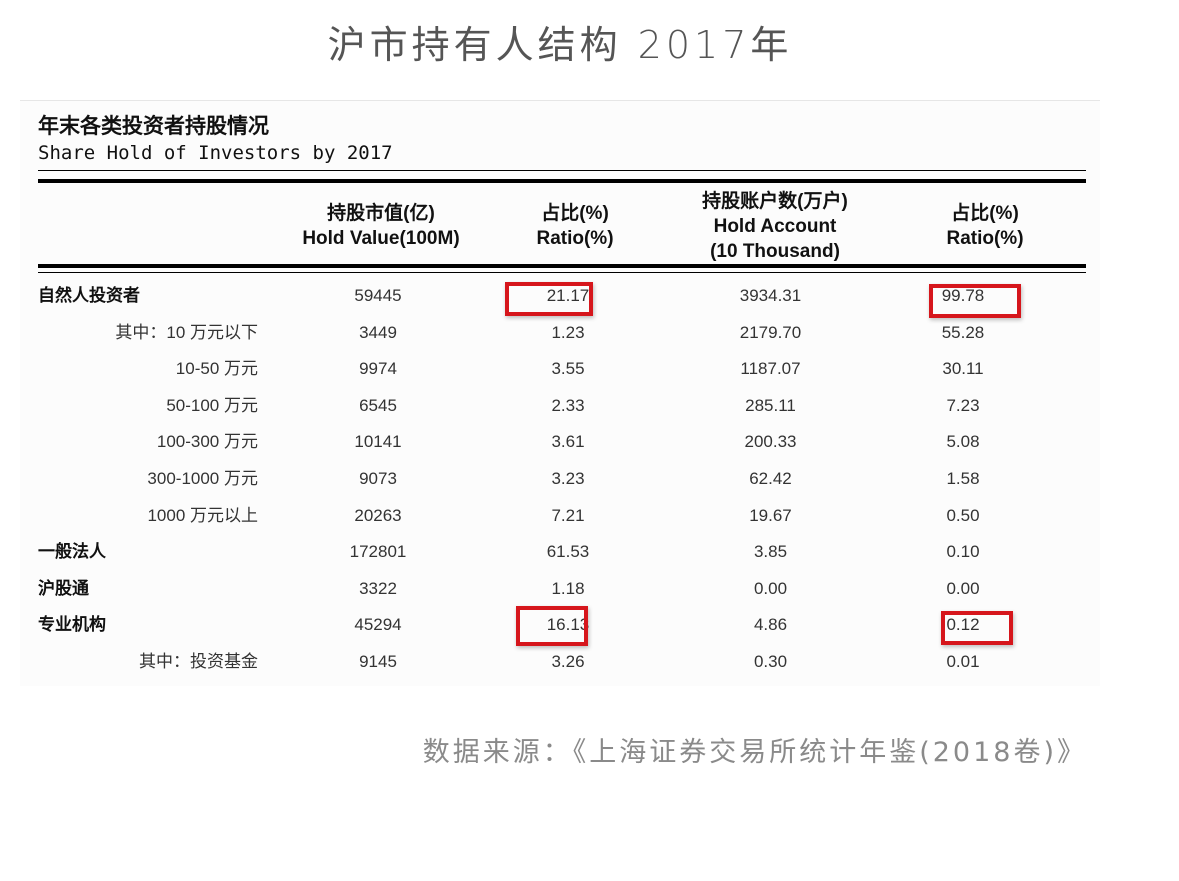  I want to click on table-row: 50-100 万元 6545 2.33 285.11 7.23, so click(562, 406).